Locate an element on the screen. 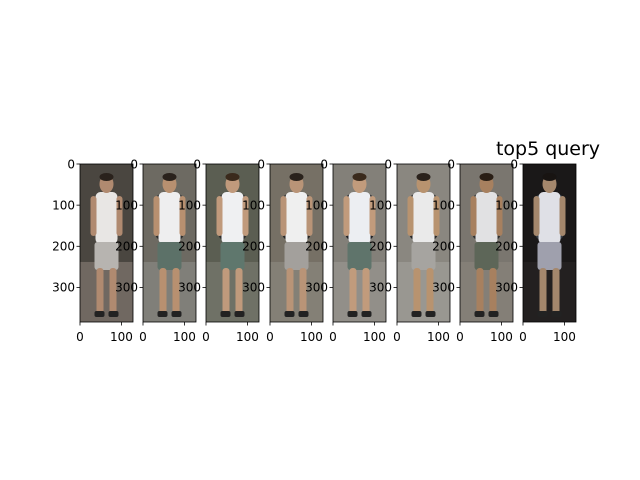 The height and width of the screenshot is (480, 640). image-panel-4: 0 100 200 300 0 100 is located at coordinates (283, 250).